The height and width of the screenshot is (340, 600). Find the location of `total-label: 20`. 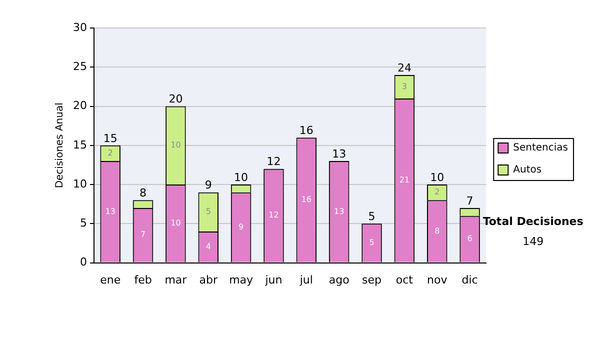

total-label: 20 is located at coordinates (175, 99).